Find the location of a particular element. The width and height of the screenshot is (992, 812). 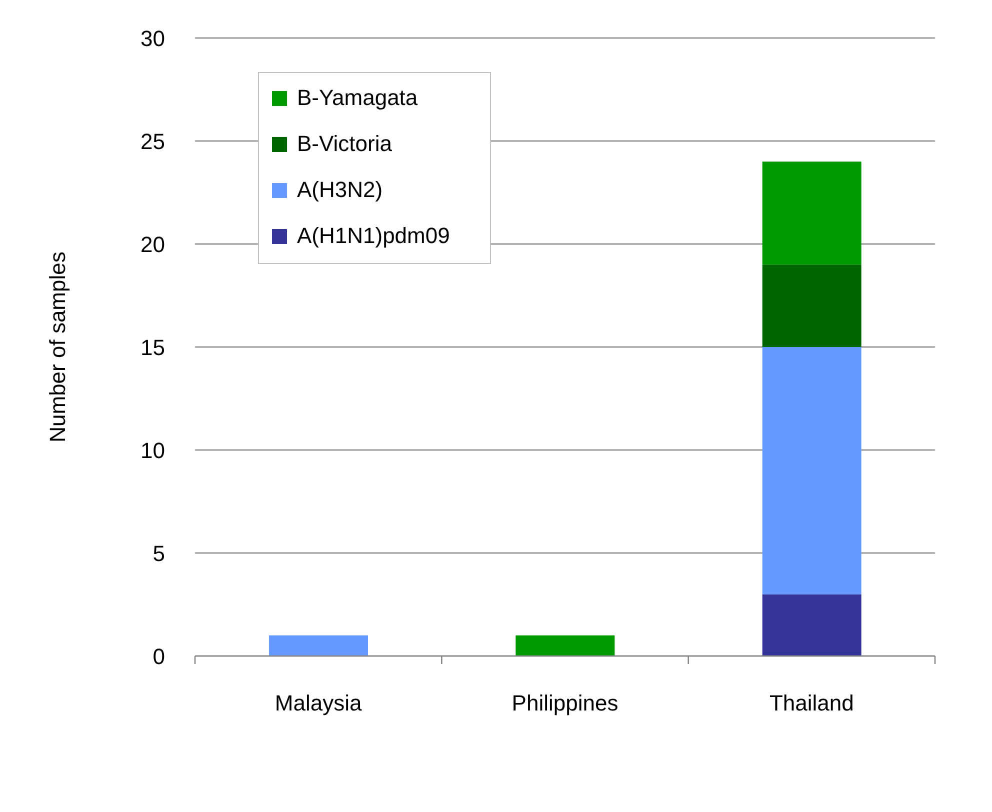

y-axis-title: Number of samples is located at coordinates (57, 347).